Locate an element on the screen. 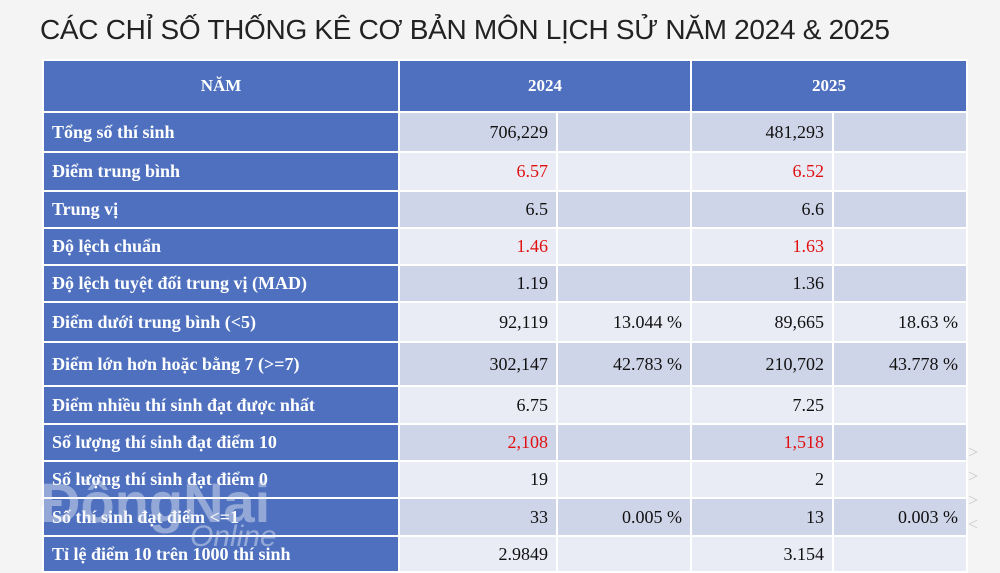 Image resolution: width=1000 pixels, height=573 pixels. value-2024: 6.75 is located at coordinates (478, 405).